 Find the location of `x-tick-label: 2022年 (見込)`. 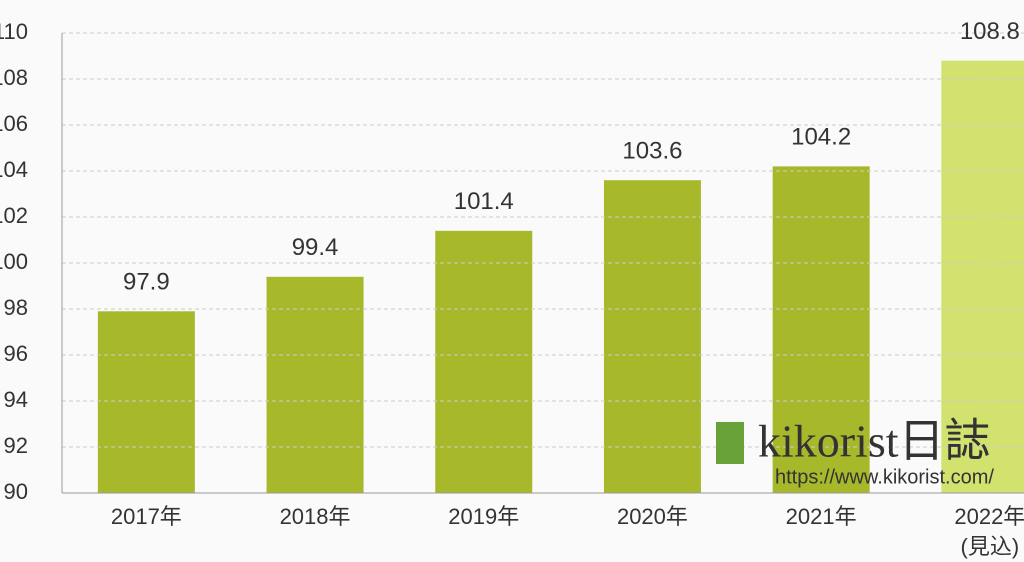

x-tick-label: 2022年 (見込) is located at coordinates (989, 531).